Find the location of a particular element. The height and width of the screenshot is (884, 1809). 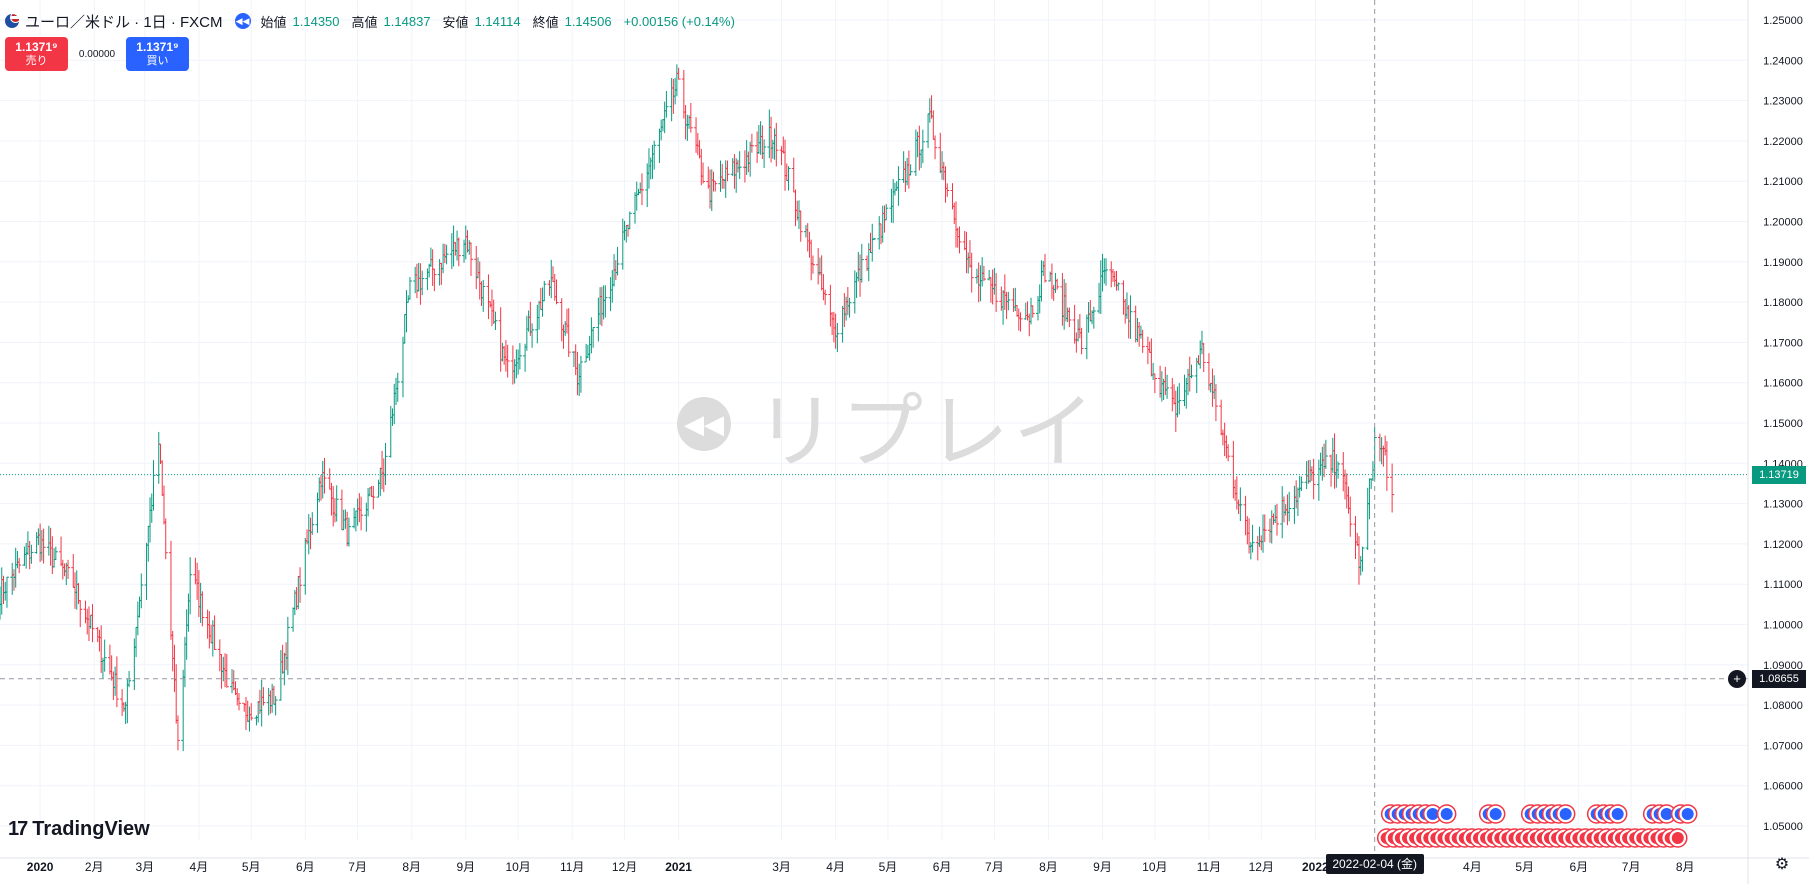

high-value: 1.14837 is located at coordinates (407, 21).